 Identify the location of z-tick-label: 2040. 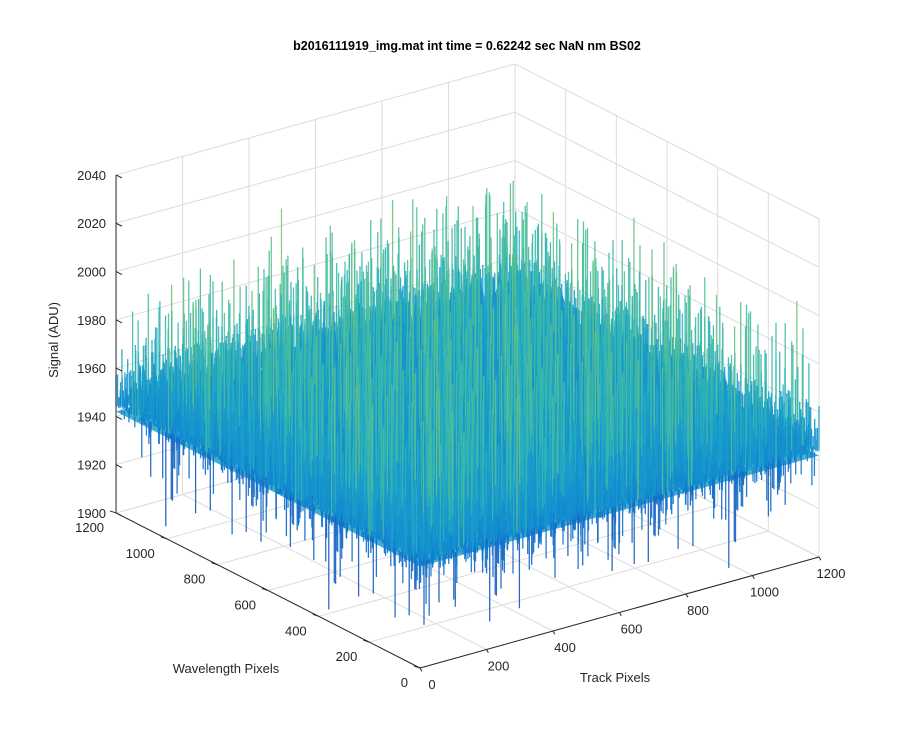
(91, 175).